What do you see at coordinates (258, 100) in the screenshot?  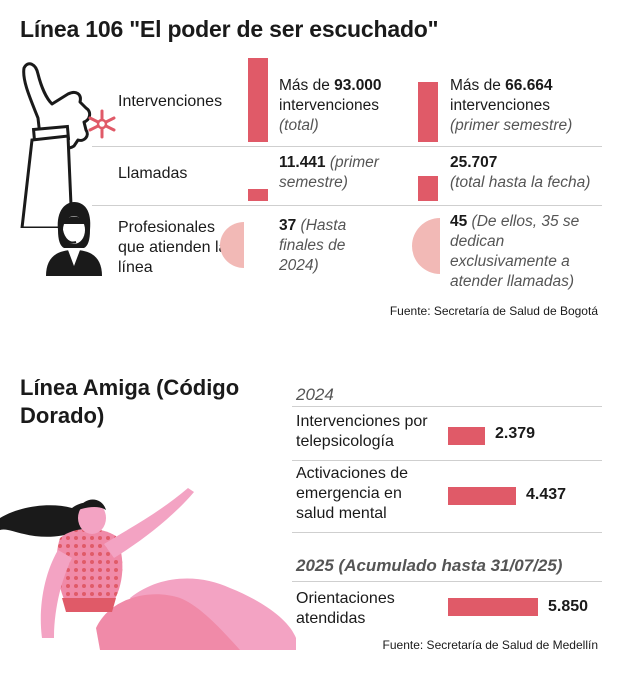 I see `bar-interventions-col1` at bounding box center [258, 100].